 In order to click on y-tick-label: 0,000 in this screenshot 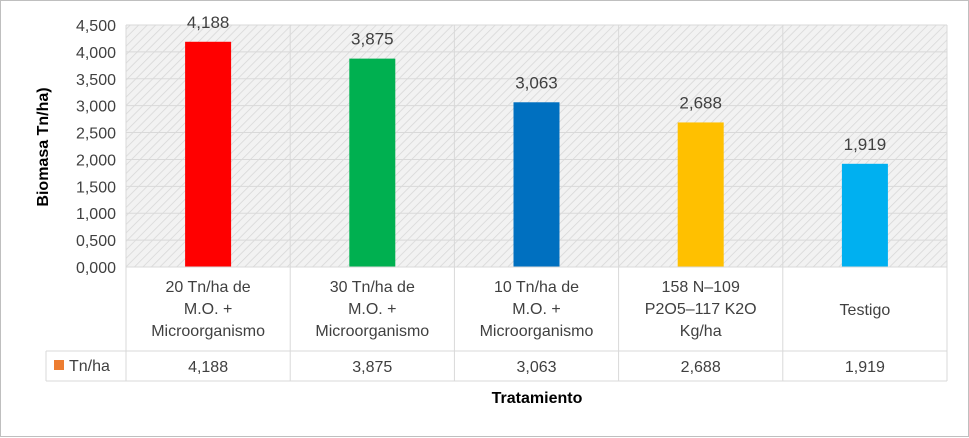, I will do `click(96, 268)`.